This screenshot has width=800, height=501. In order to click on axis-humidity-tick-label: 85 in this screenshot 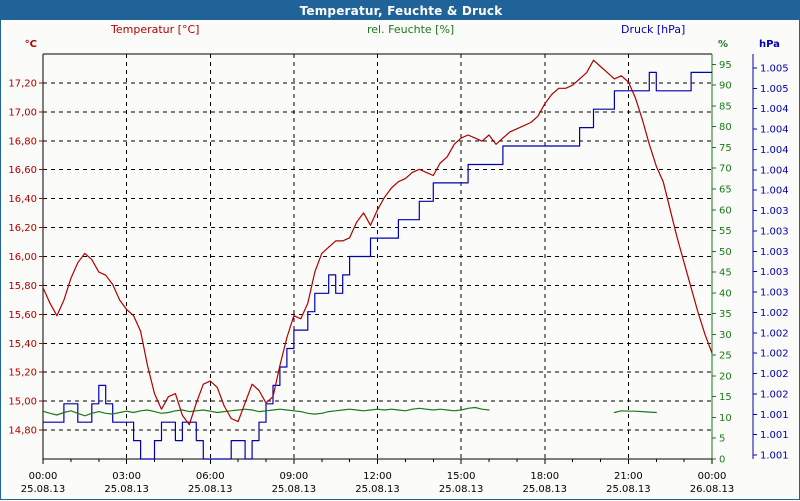, I will do `click(725, 106)`.